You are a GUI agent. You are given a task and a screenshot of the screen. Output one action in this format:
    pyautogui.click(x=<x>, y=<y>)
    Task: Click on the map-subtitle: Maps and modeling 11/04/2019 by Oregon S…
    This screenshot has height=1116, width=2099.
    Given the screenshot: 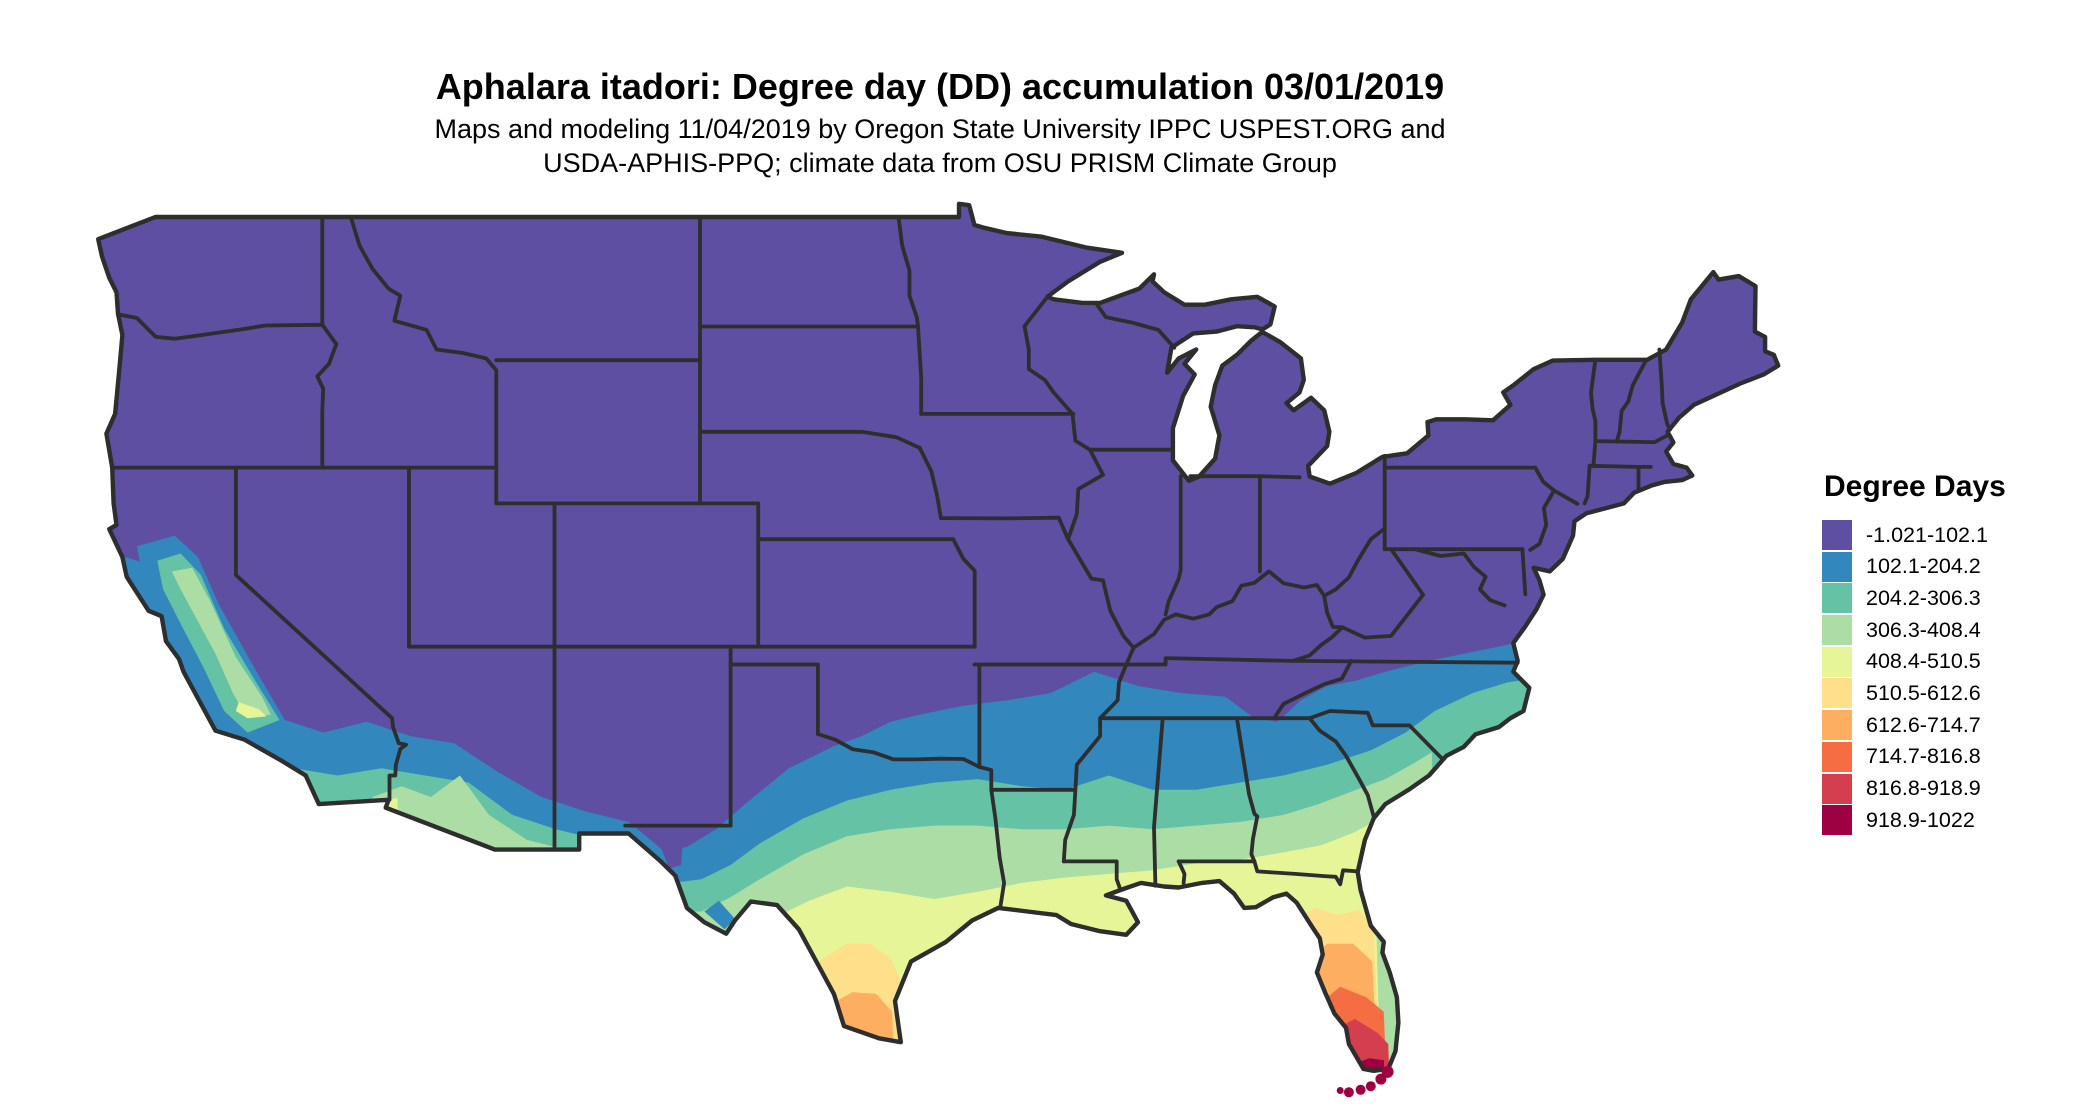 What is the action you would take?
    pyautogui.click(x=940, y=146)
    